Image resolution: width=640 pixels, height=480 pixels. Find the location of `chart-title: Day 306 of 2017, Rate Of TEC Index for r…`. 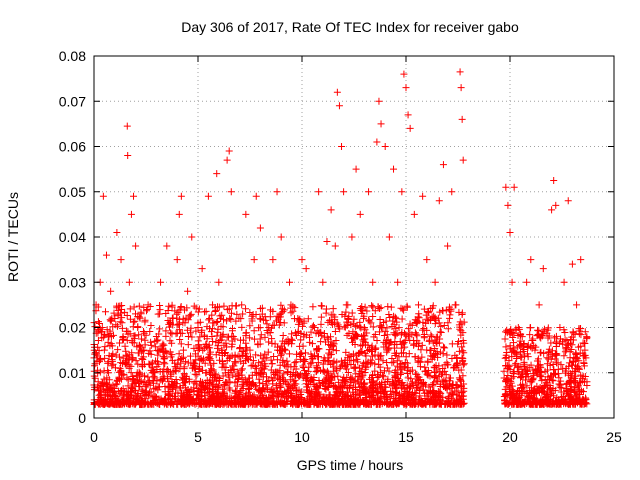

chart-title: Day 306 of 2017, Rate Of TEC Index for r… is located at coordinates (350, 27).